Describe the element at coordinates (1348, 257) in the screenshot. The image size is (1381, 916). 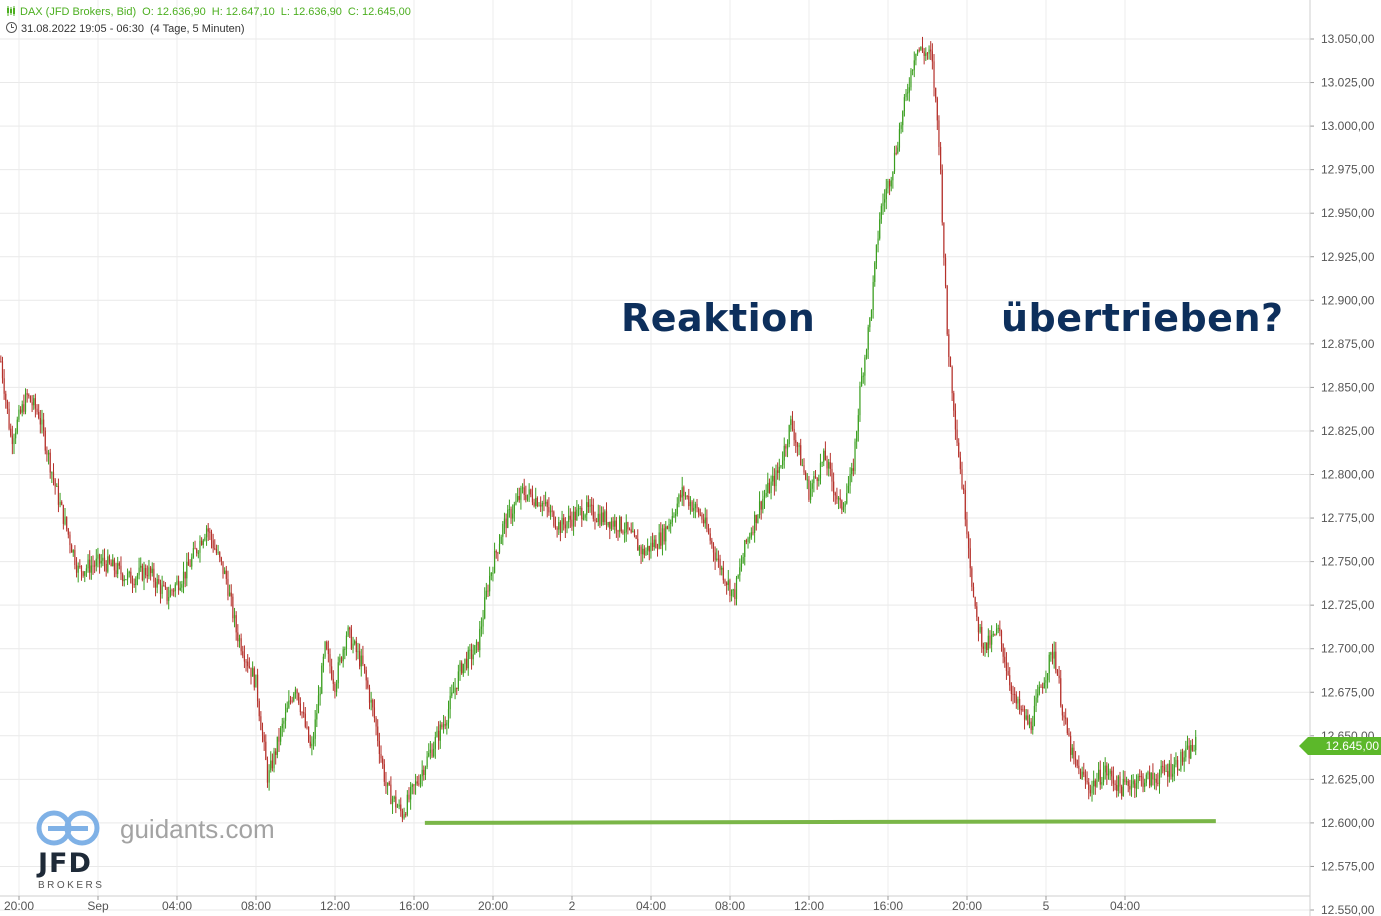
I see `y-tick-label: 12.925,00` at that location.